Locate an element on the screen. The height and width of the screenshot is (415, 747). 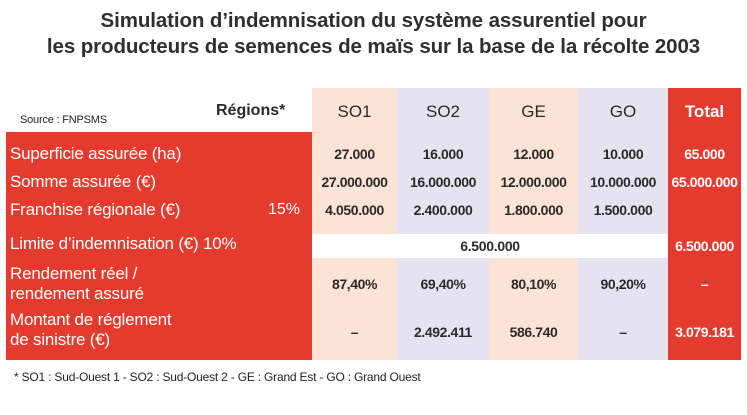
cell-montant-so1: – is located at coordinates (354, 332).